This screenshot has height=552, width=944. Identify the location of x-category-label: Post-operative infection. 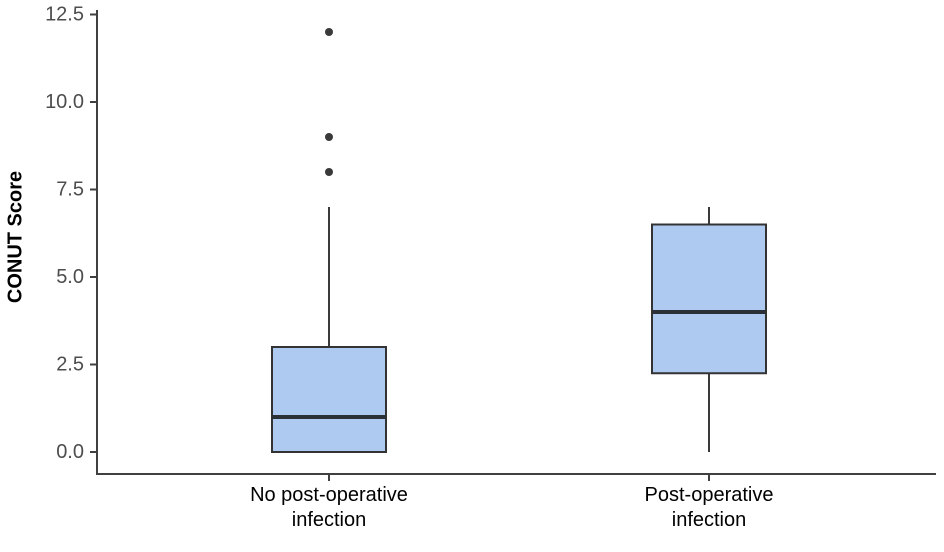
(709, 507).